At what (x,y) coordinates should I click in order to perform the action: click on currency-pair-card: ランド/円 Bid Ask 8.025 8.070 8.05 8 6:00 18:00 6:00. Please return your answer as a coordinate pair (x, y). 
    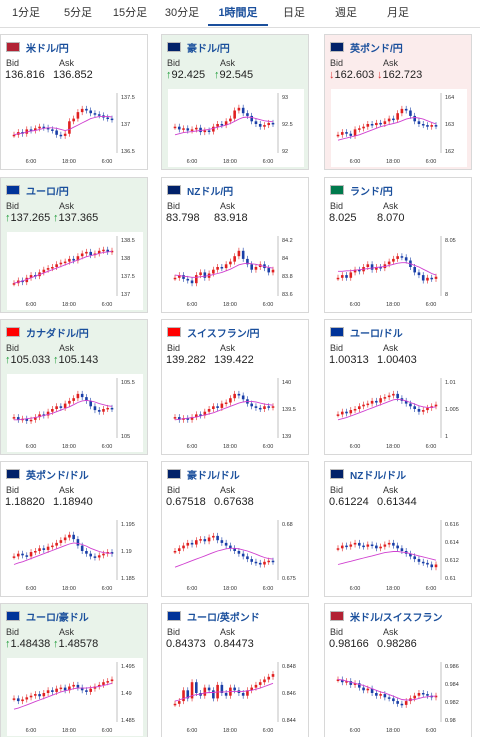
    Looking at the image, I should click on (398, 245).